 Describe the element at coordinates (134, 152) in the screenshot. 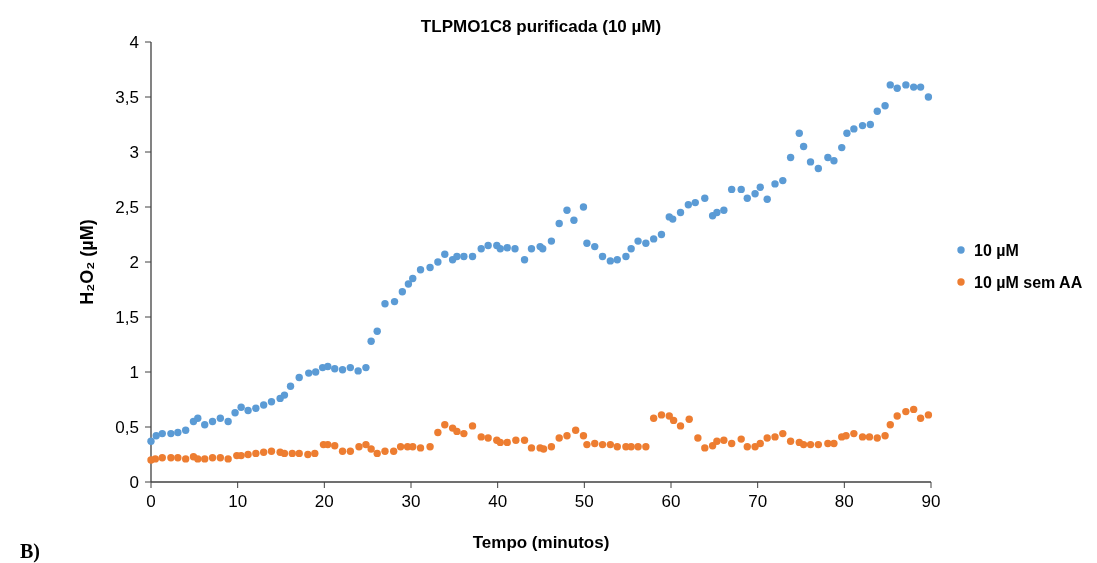

I see `y-tick-label: 3` at that location.